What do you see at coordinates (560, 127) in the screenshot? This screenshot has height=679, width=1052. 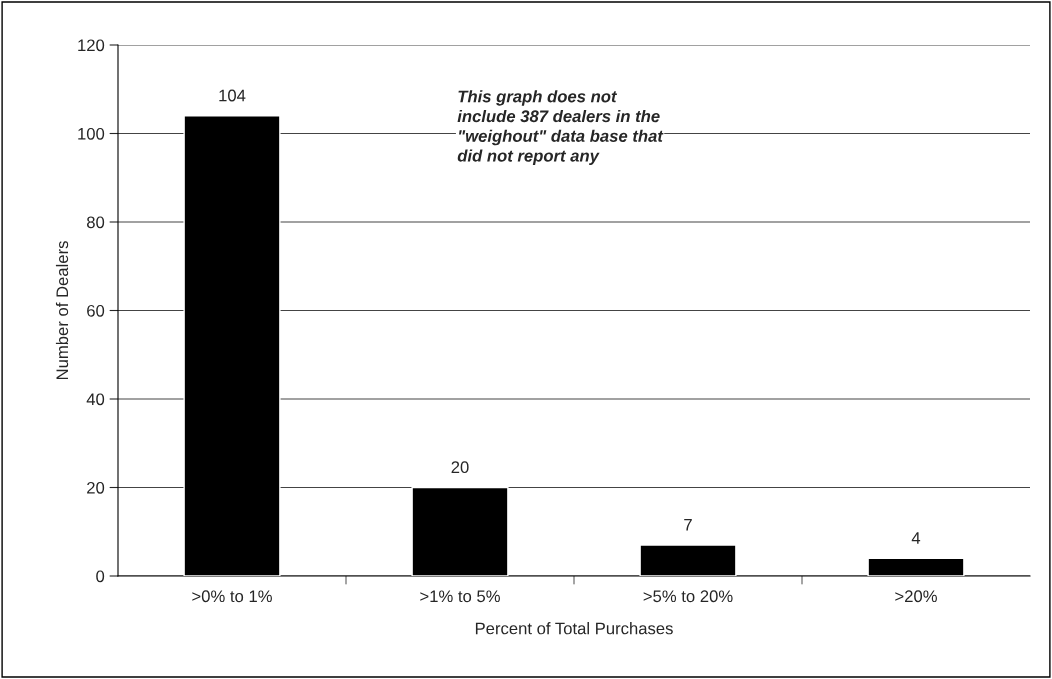 I see `annotation: This graph does not include 387 dealers in the "weighout" data base that did not report any` at bounding box center [560, 127].